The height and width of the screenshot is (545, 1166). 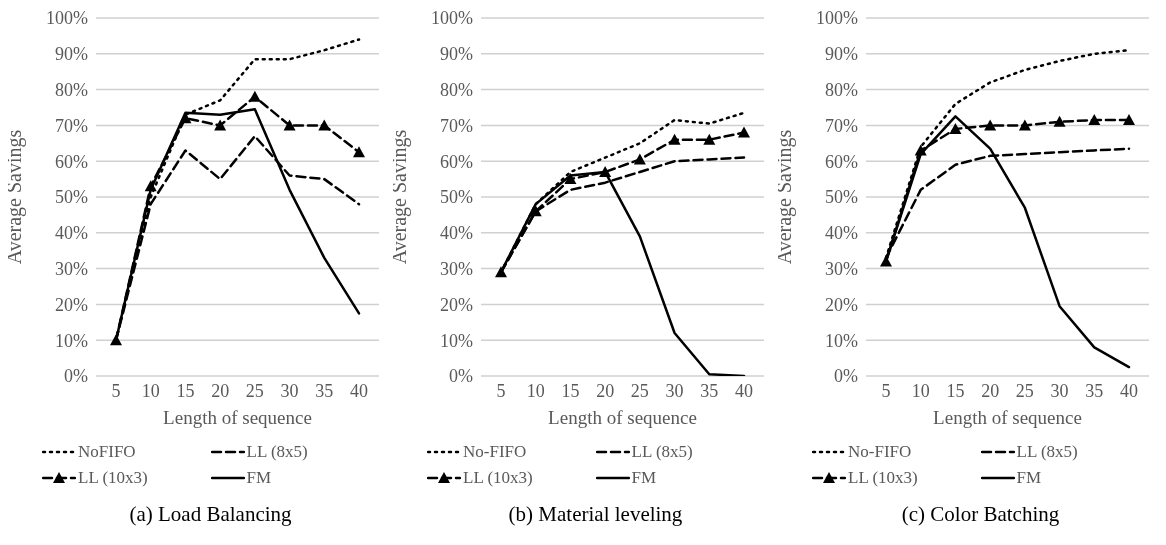 What do you see at coordinates (595, 514) in the screenshot?
I see `text: (b) Material leveling` at bounding box center [595, 514].